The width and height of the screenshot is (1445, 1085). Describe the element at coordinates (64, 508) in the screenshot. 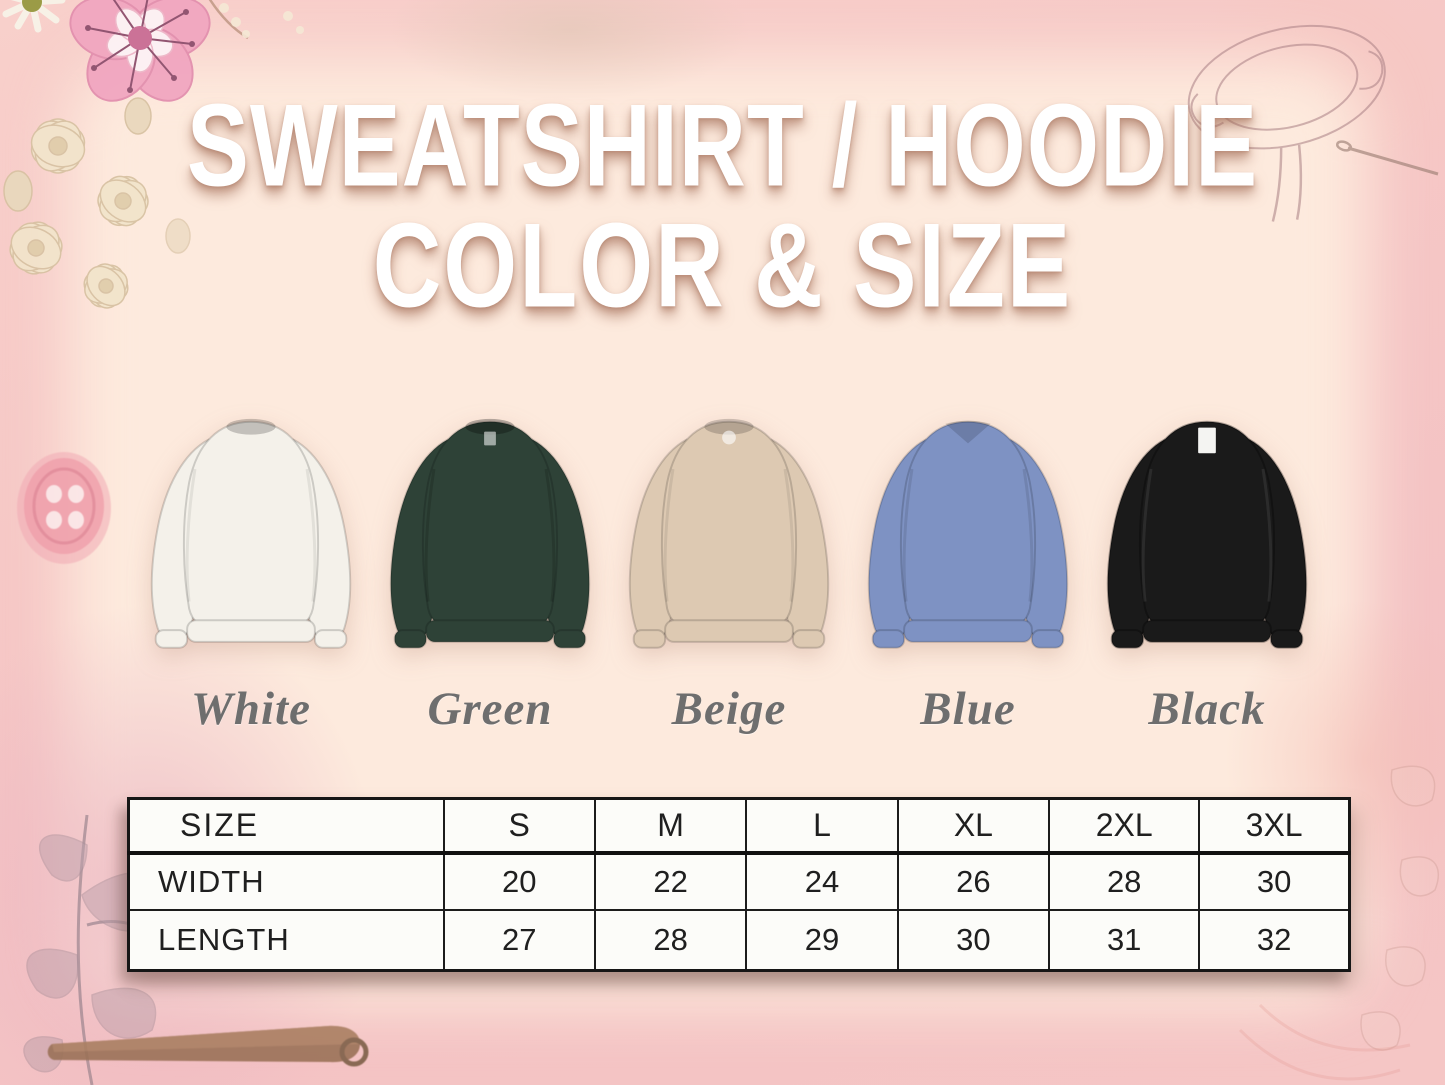

I see `button-icon` at that location.